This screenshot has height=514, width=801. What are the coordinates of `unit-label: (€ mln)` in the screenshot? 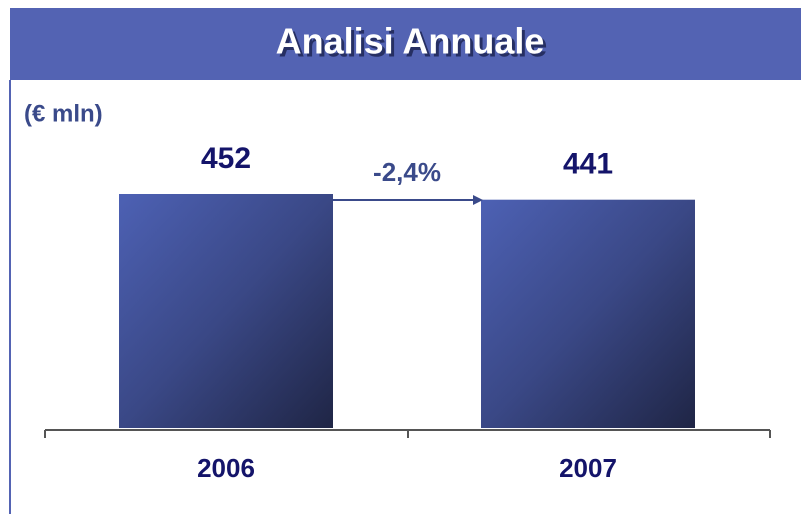 It's located at (63, 113).